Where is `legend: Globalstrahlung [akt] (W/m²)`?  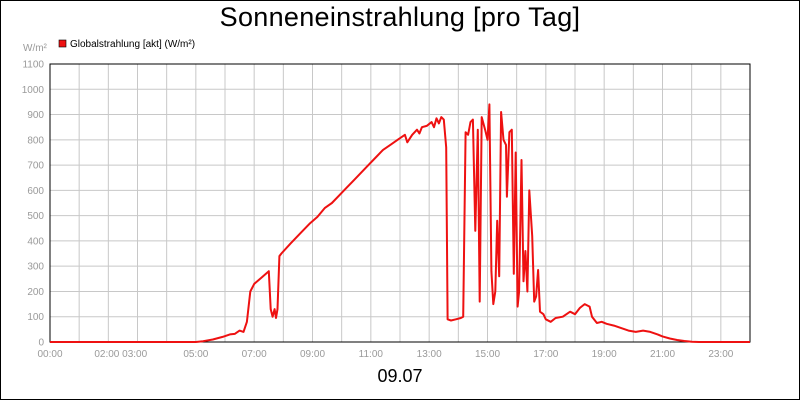
legend: Globalstrahlung [akt] (W/m²) is located at coordinates (126, 44).